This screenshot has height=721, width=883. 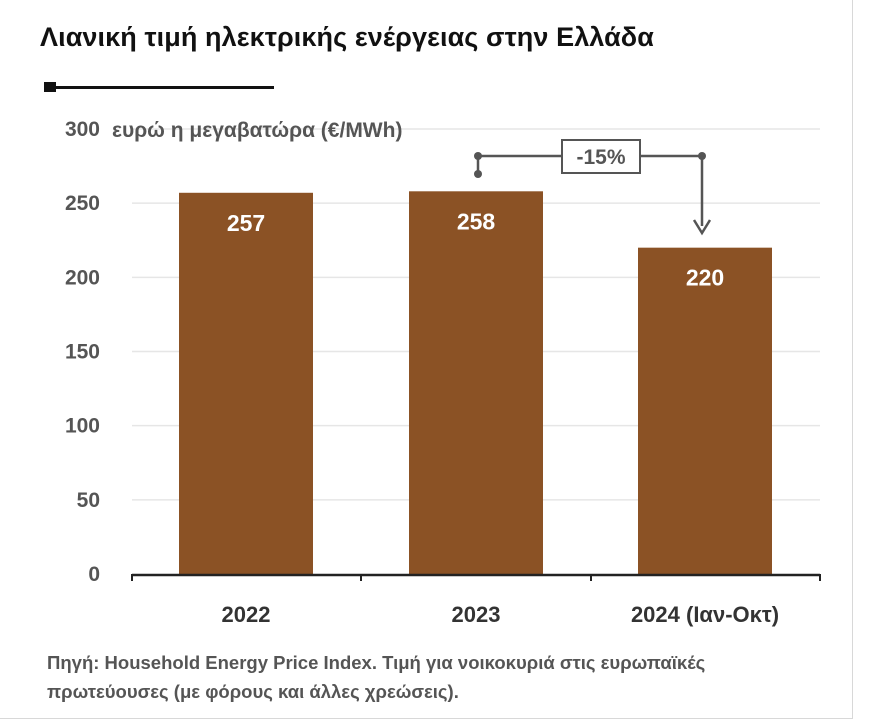 I want to click on change-annotation: -15%, so click(x=593, y=187).